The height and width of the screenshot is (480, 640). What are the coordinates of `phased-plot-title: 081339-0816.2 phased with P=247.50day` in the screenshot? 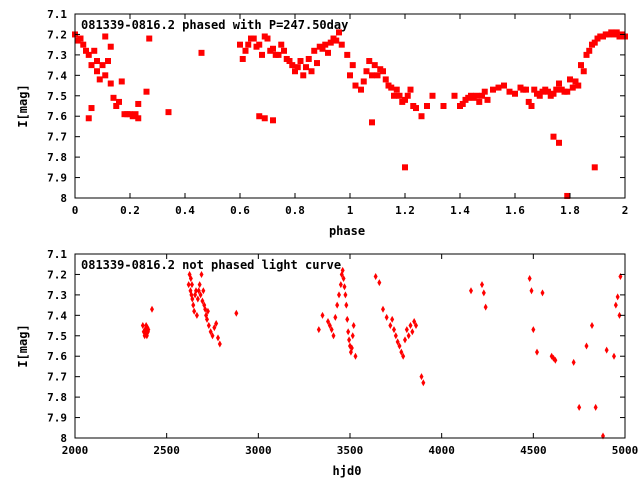 It's located at (214, 25).